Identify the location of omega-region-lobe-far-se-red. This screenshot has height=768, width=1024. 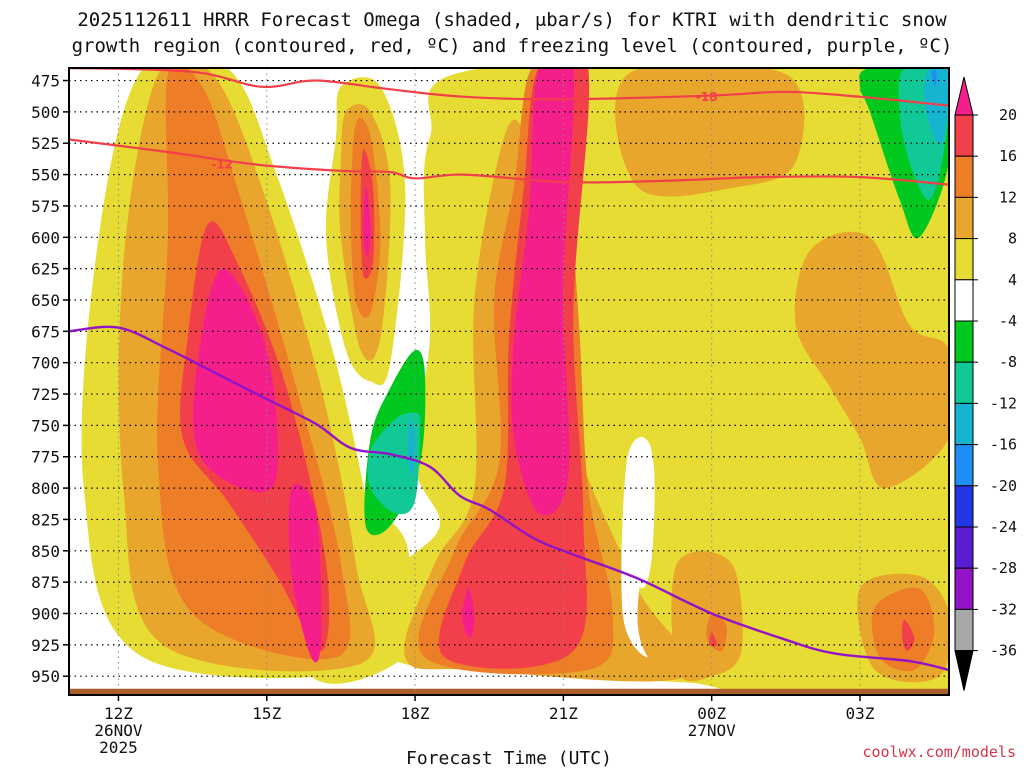
(908, 635).